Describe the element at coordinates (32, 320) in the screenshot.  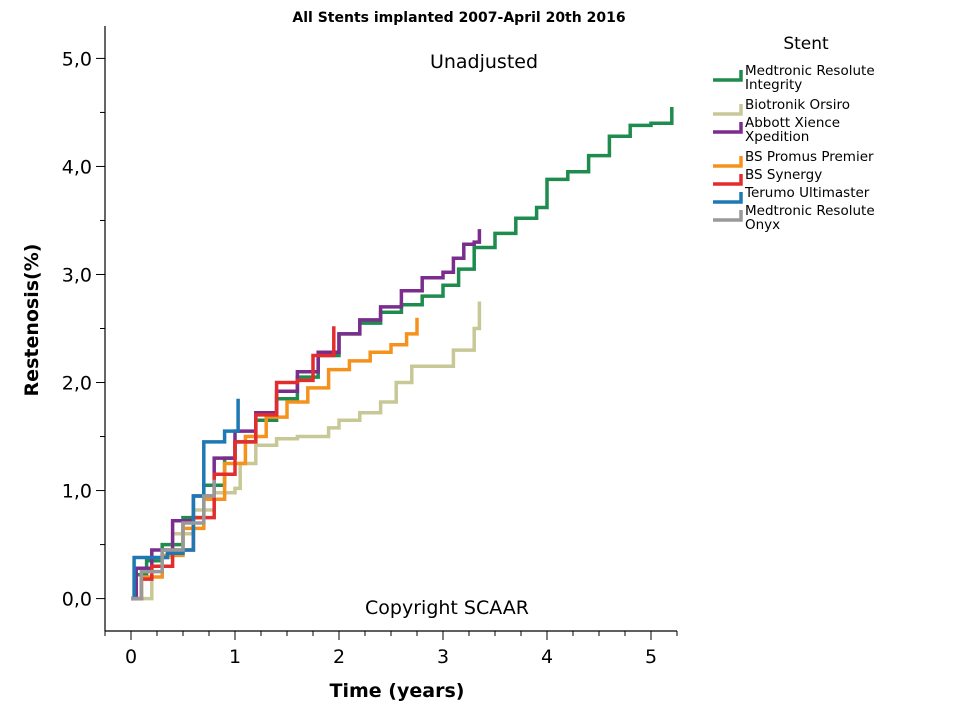
I see `y-axis-label: Restenosis(%)` at that location.